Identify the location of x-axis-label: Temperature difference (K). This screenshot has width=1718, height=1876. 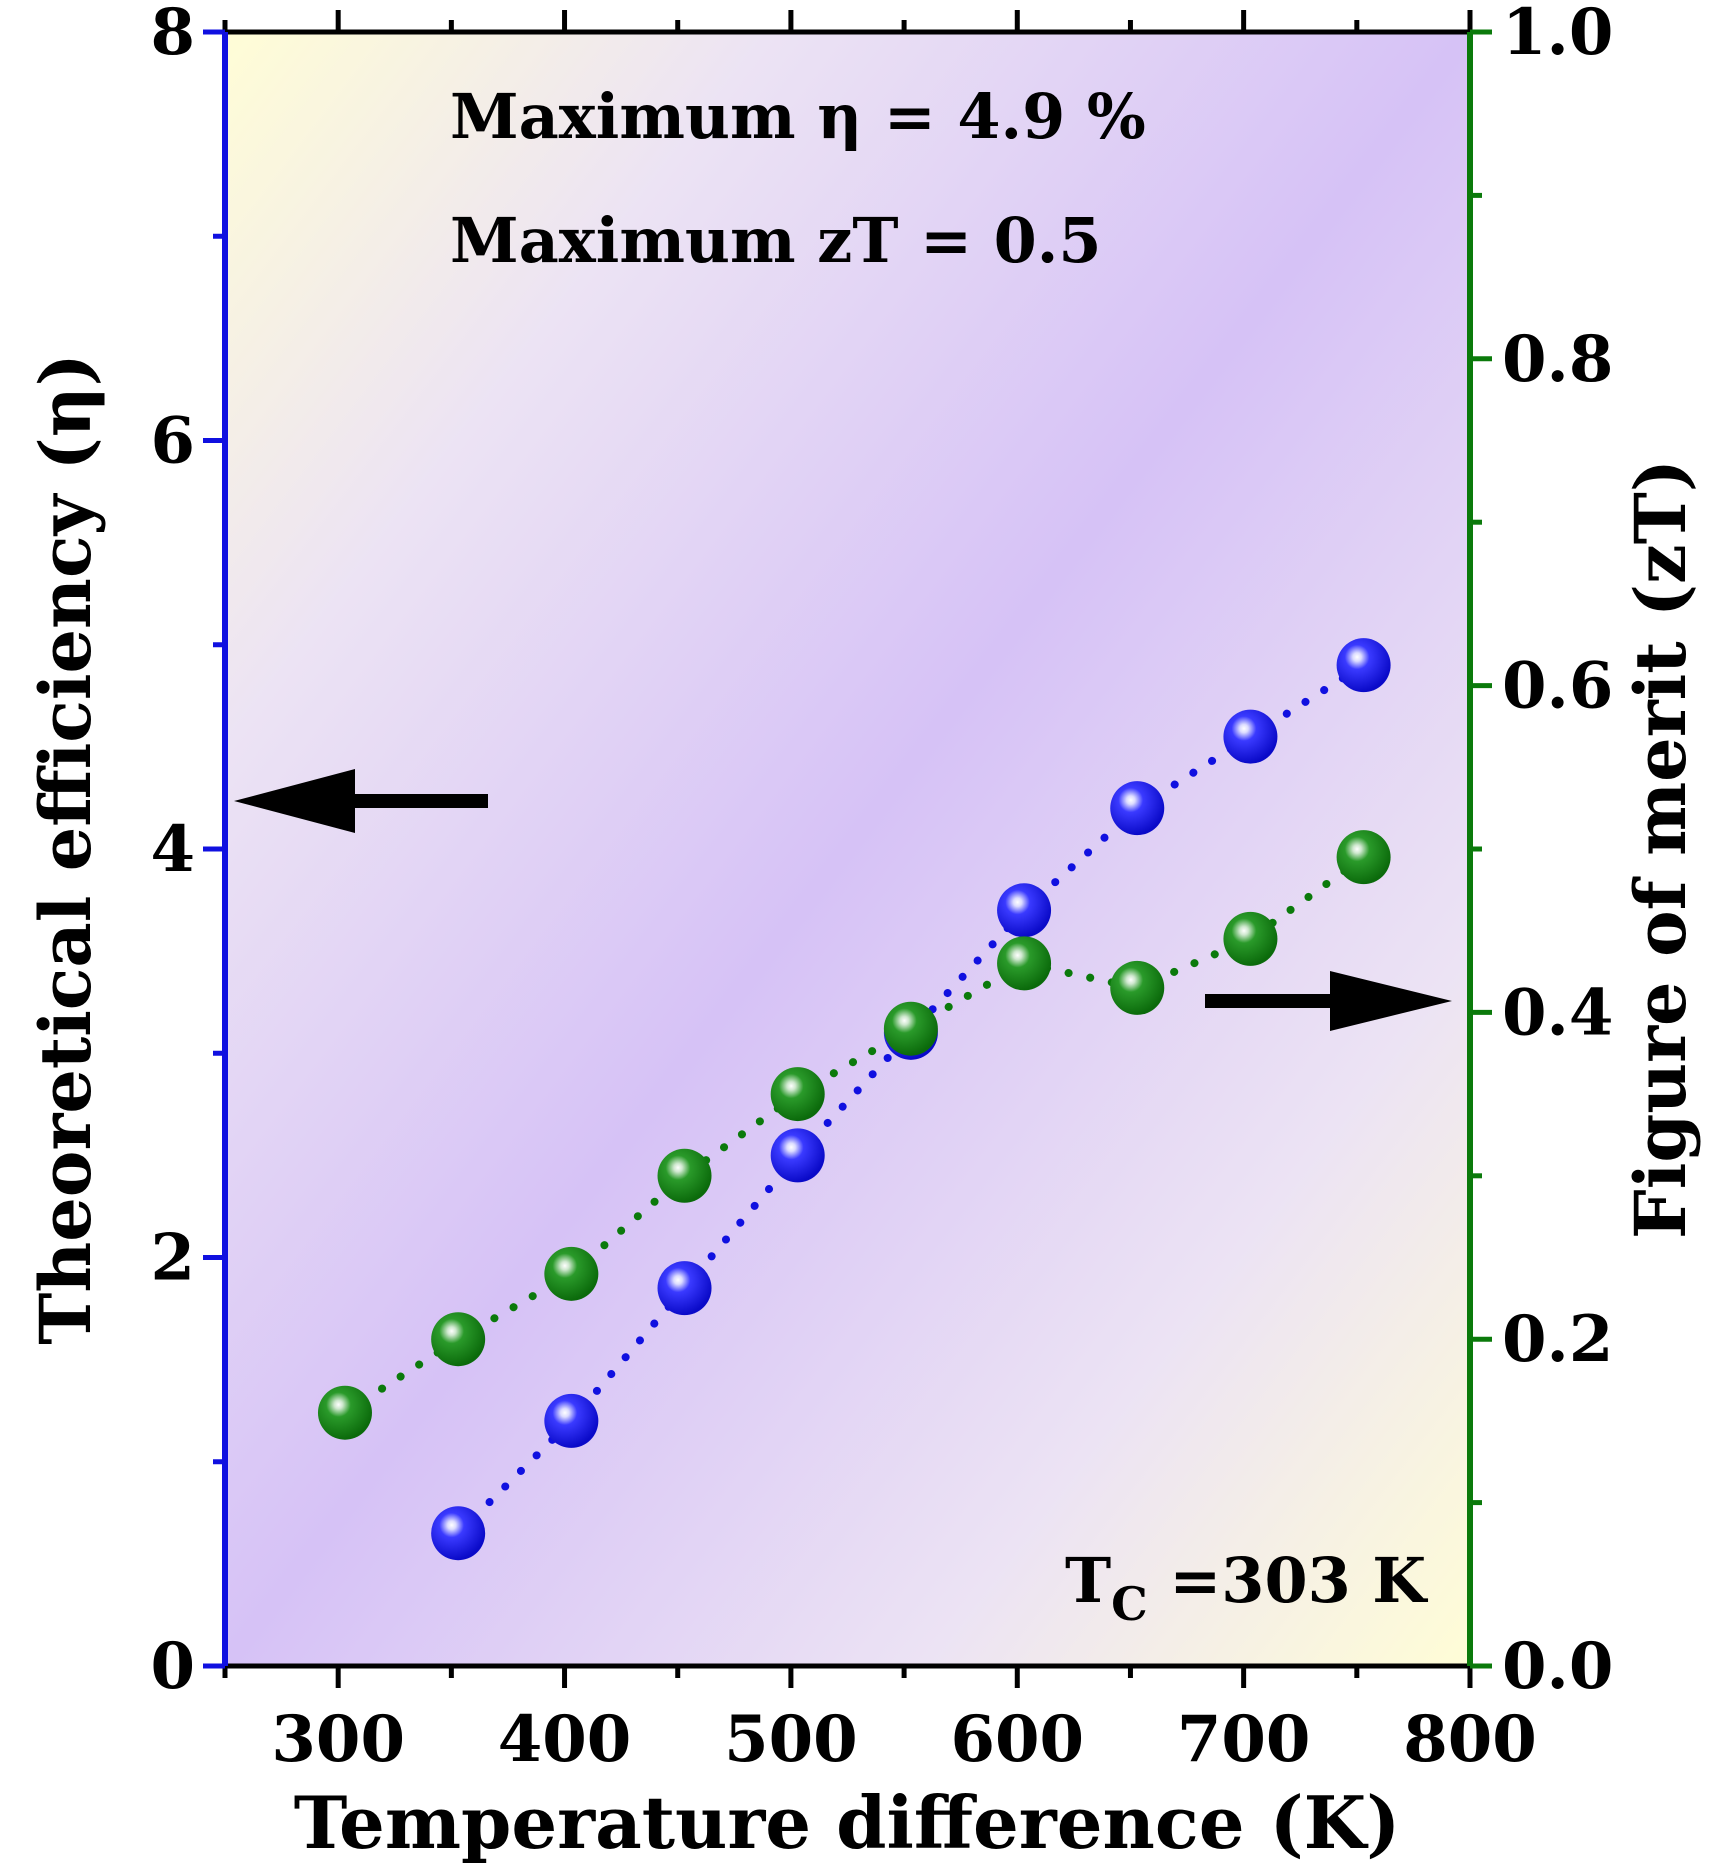
(847, 1822).